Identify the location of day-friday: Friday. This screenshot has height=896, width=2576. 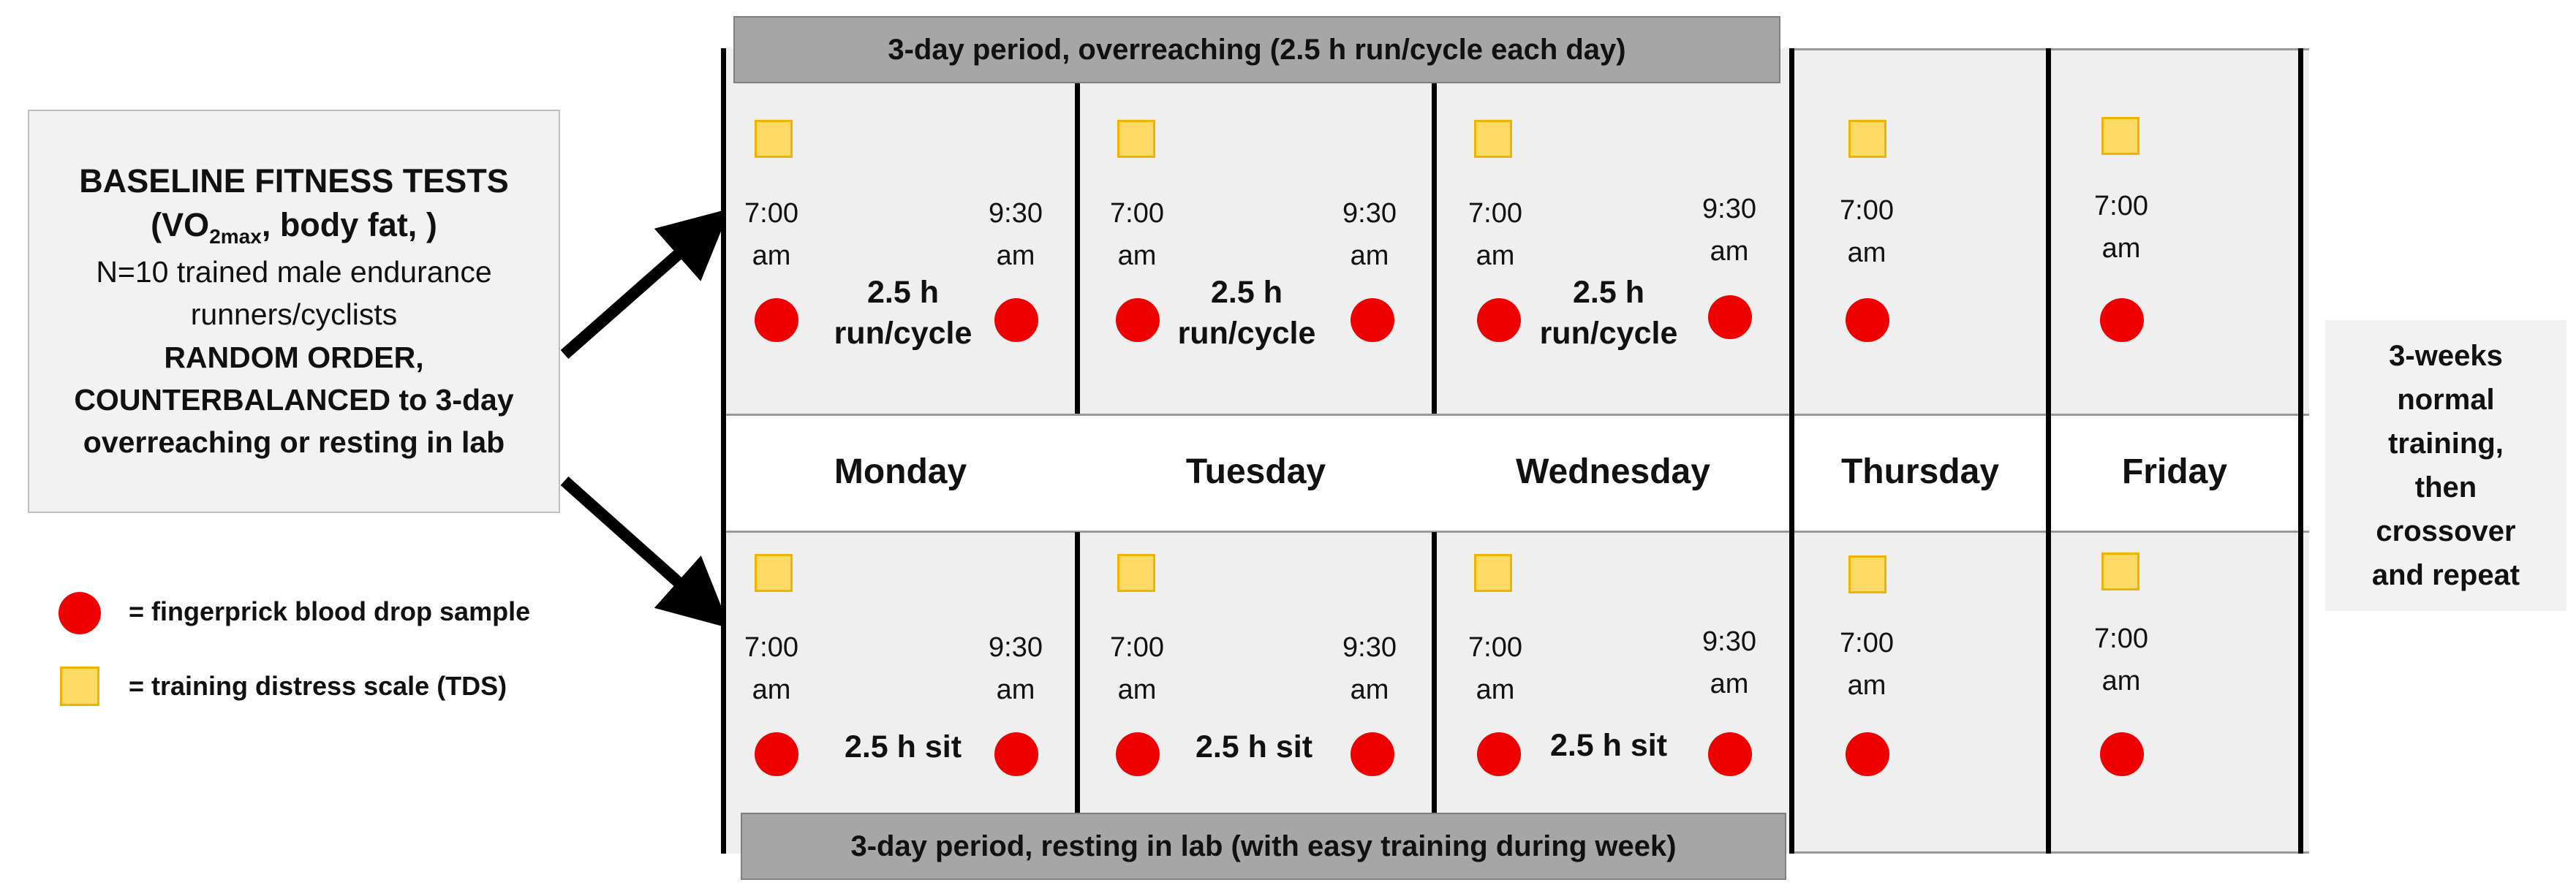
(2174, 472).